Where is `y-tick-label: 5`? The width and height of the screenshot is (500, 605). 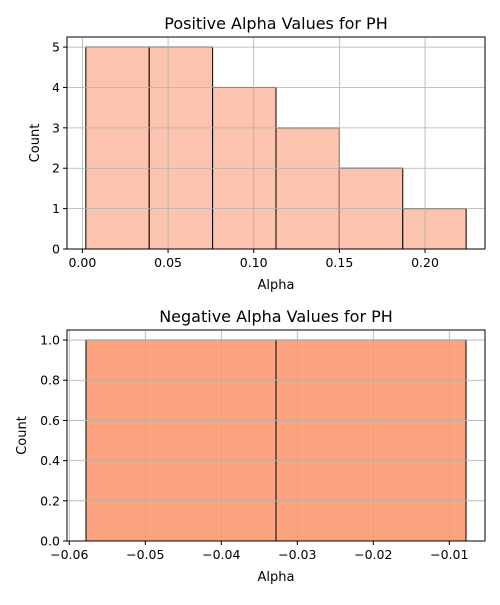
y-tick-label: 5 is located at coordinates (56, 47).